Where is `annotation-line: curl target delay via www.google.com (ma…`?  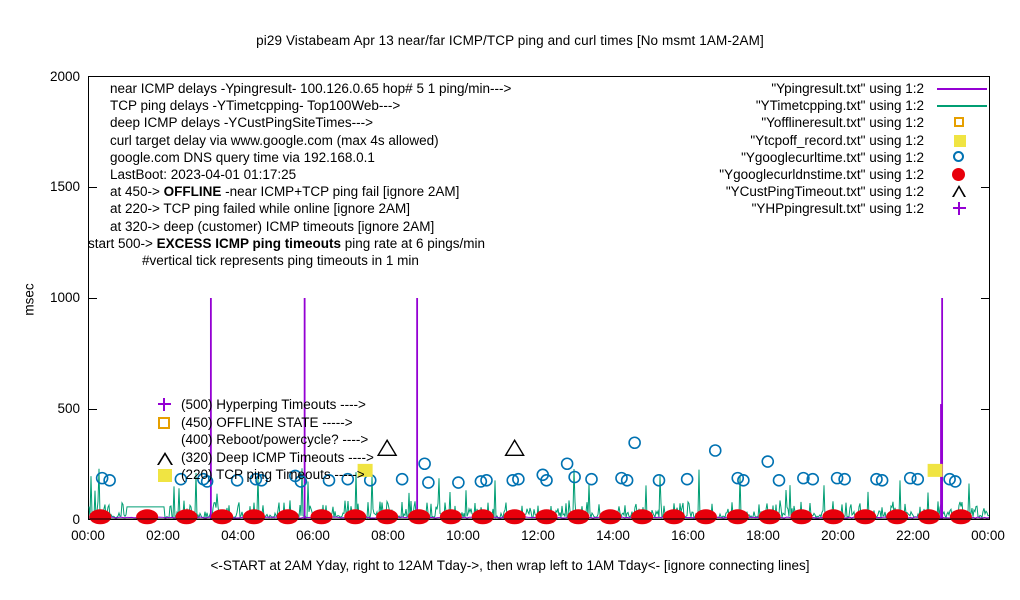 annotation-line: curl target delay via www.google.com (ma… is located at coordinates (274, 140).